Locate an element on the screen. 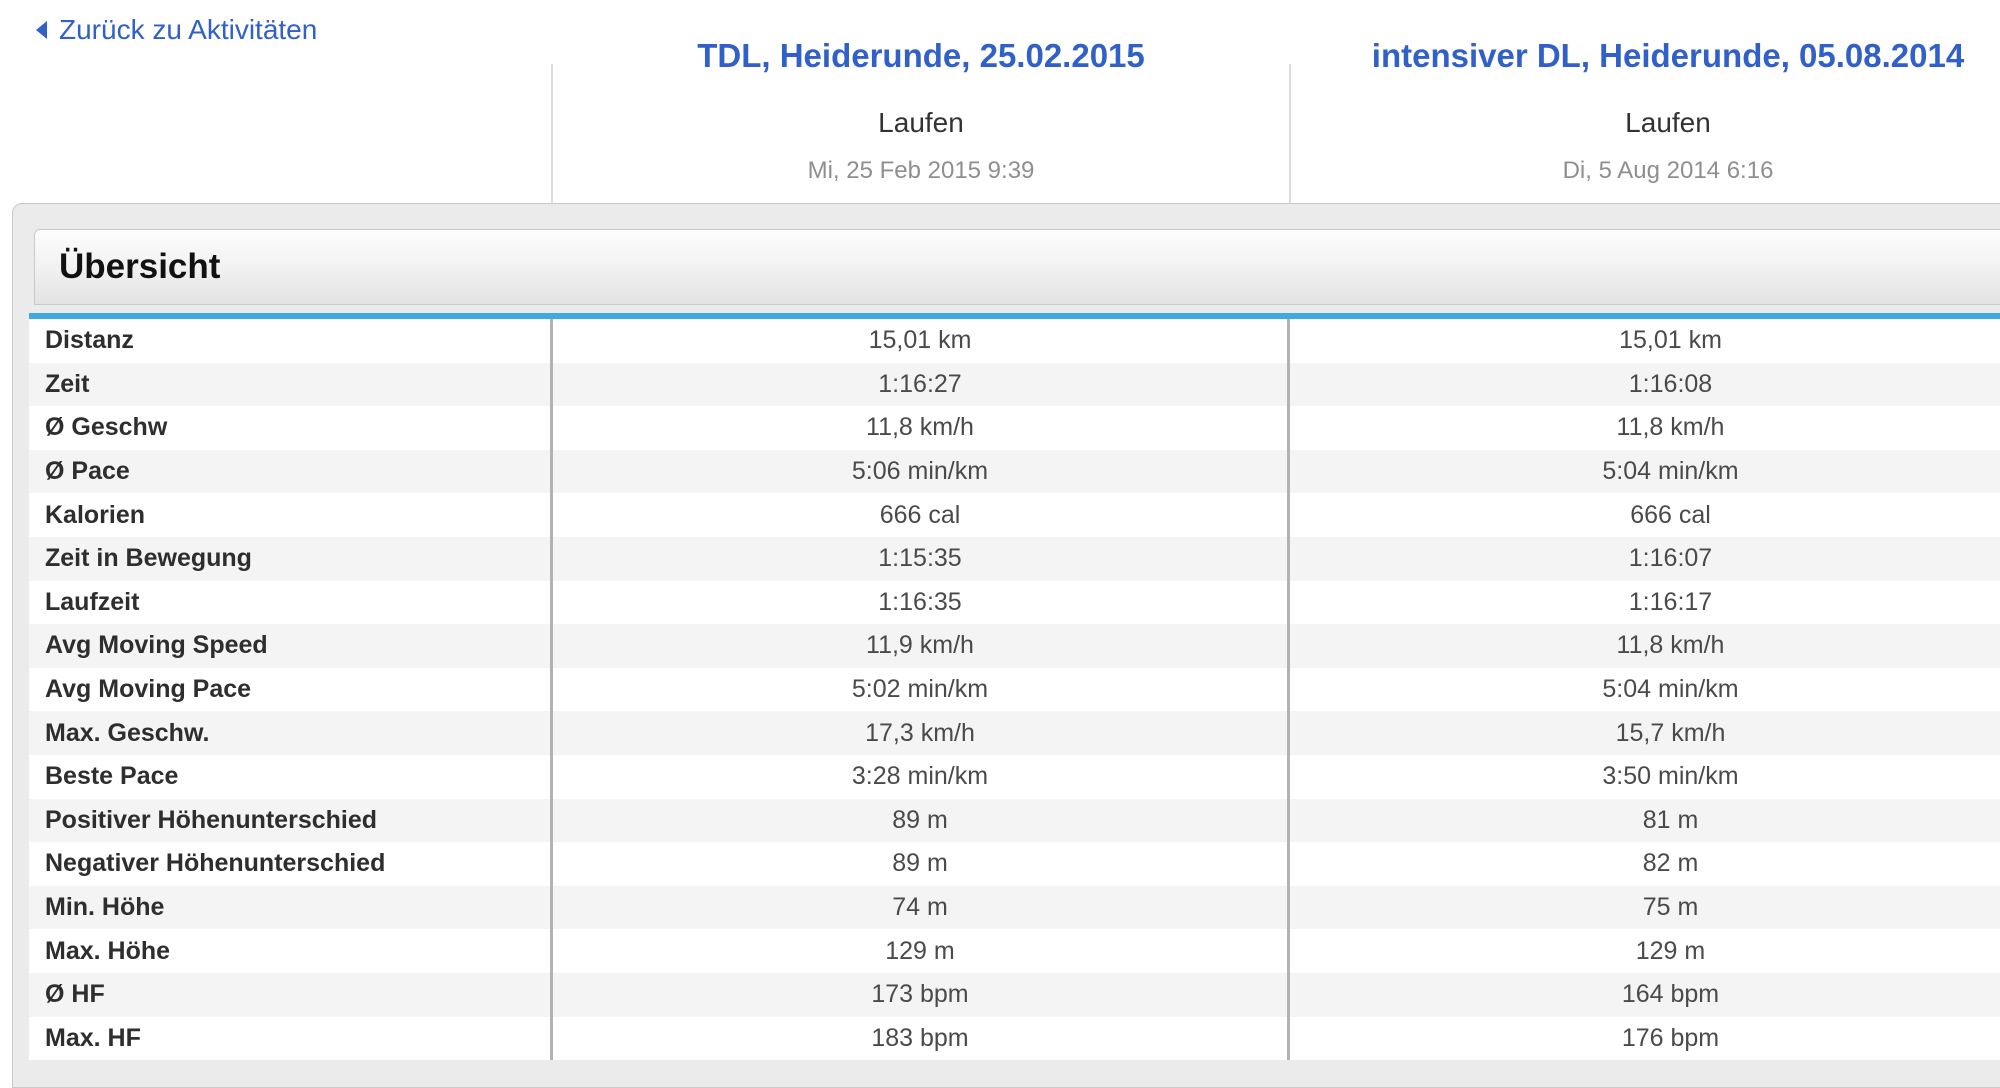 This screenshot has height=1088, width=2000. row-value-activity-1: 1:16:27 is located at coordinates (920, 383).